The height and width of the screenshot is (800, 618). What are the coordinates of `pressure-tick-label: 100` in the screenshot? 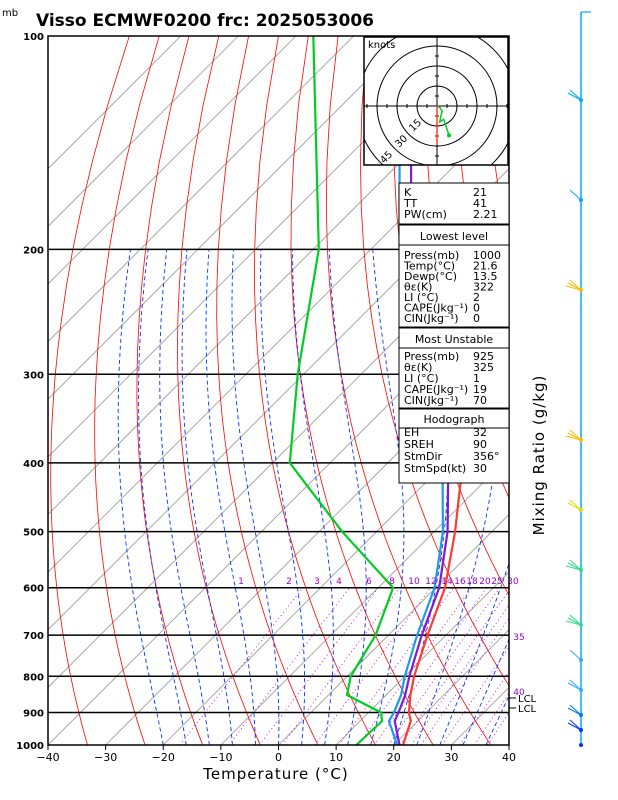 It's located at (33, 37).